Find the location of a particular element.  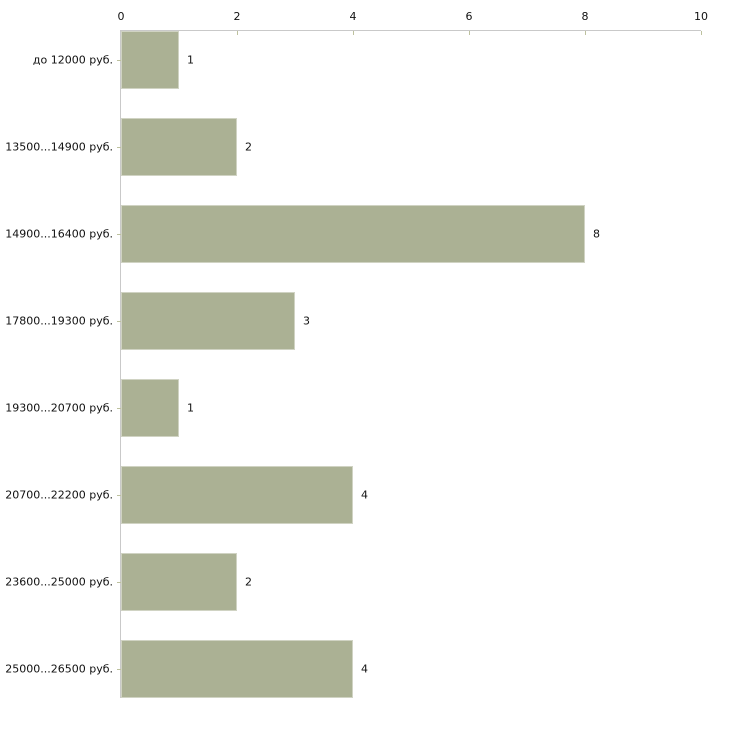

category-label: 23600...25000 руб. is located at coordinates (59, 582).